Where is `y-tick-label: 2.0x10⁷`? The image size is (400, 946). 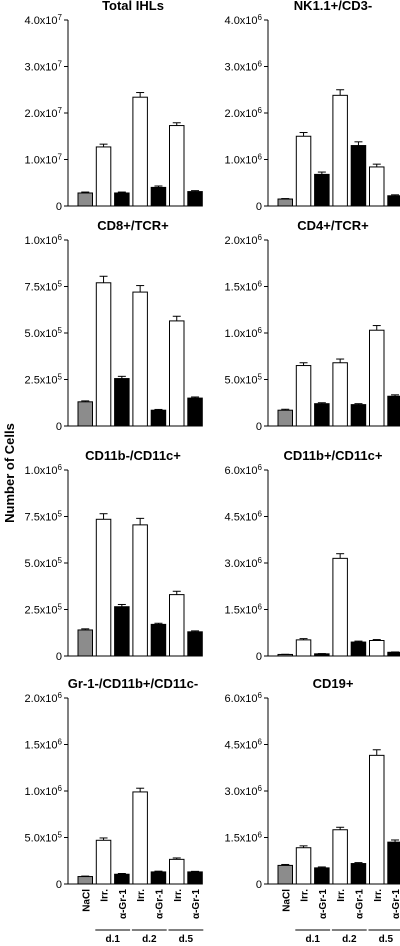
y-tick-label: 2.0x10⁷ is located at coordinates (44, 113).